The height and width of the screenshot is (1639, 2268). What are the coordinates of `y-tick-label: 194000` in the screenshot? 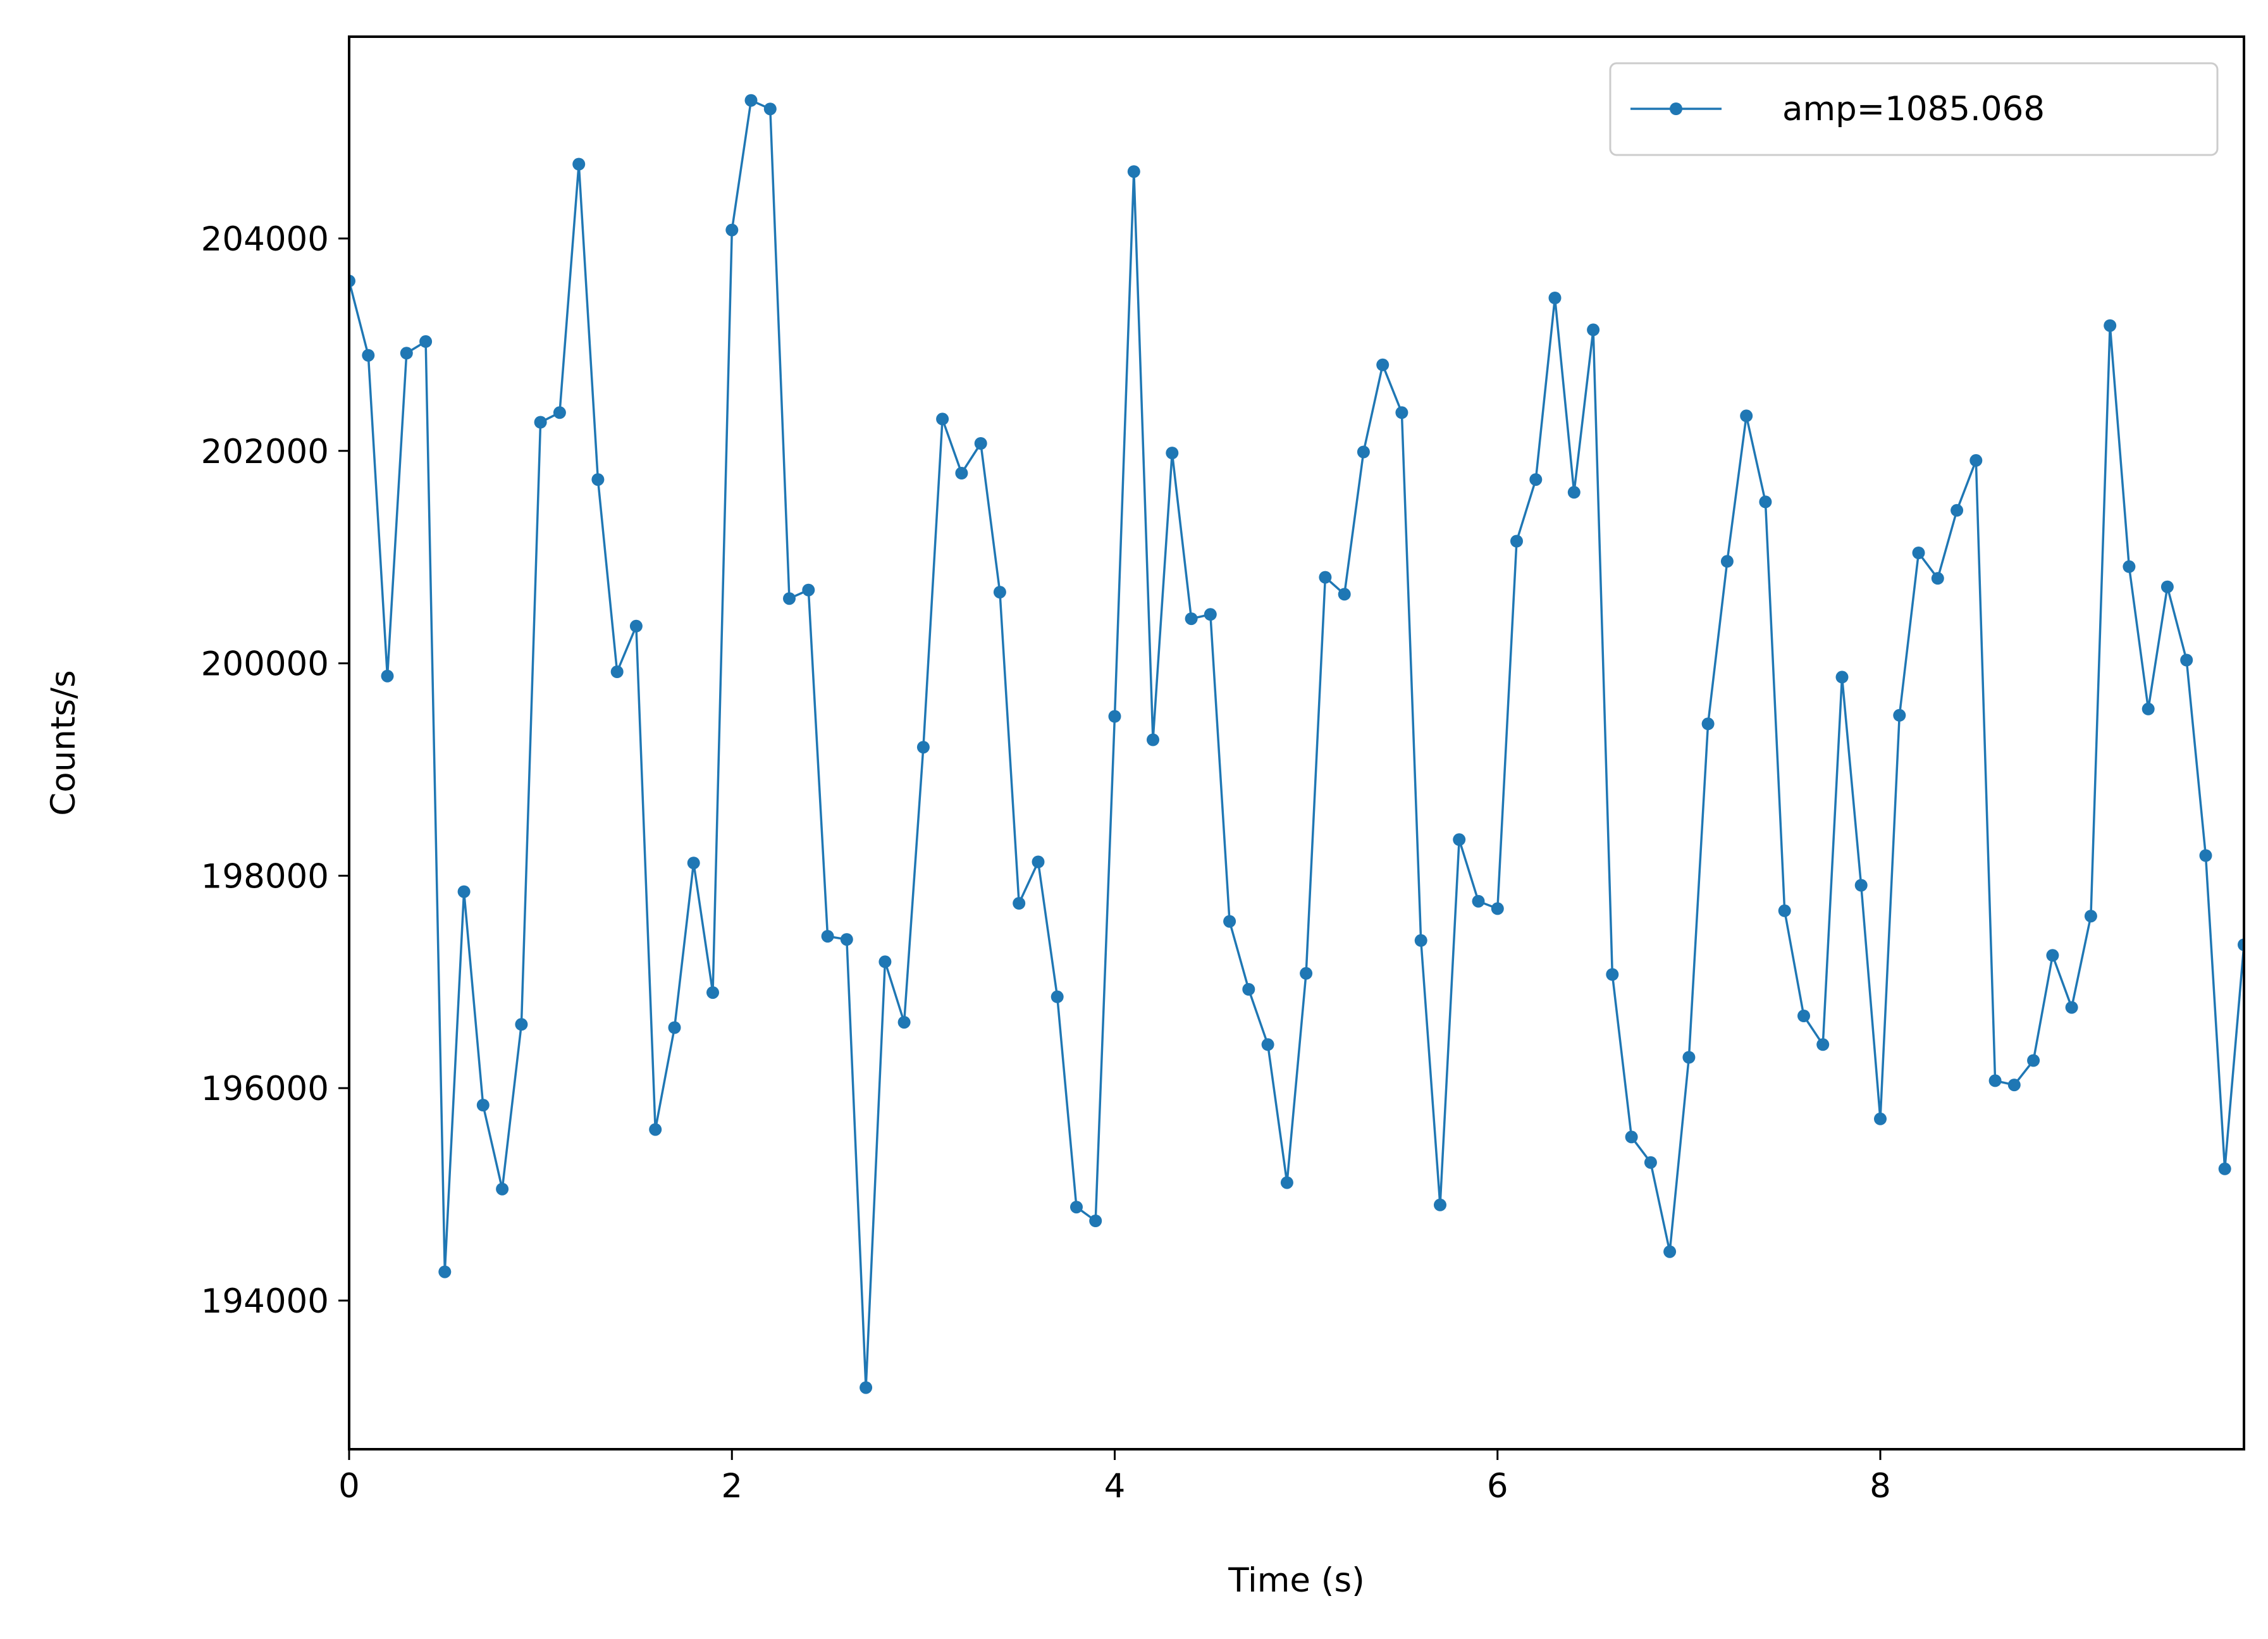 It's located at (265, 1302).